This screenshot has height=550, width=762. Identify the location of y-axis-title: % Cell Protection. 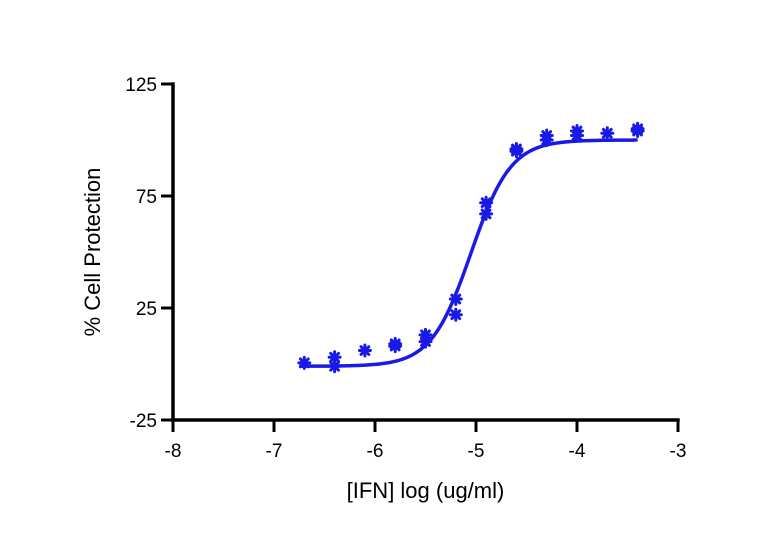
(92, 252).